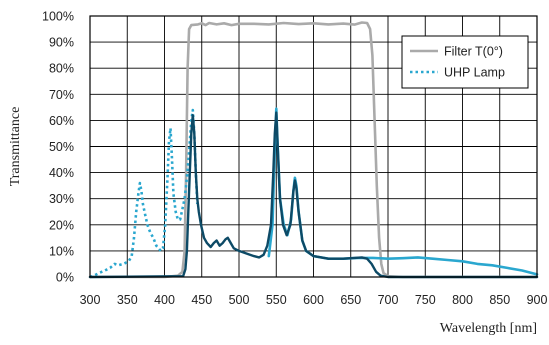  I want to click on x-tick-label: 650, so click(350, 300).